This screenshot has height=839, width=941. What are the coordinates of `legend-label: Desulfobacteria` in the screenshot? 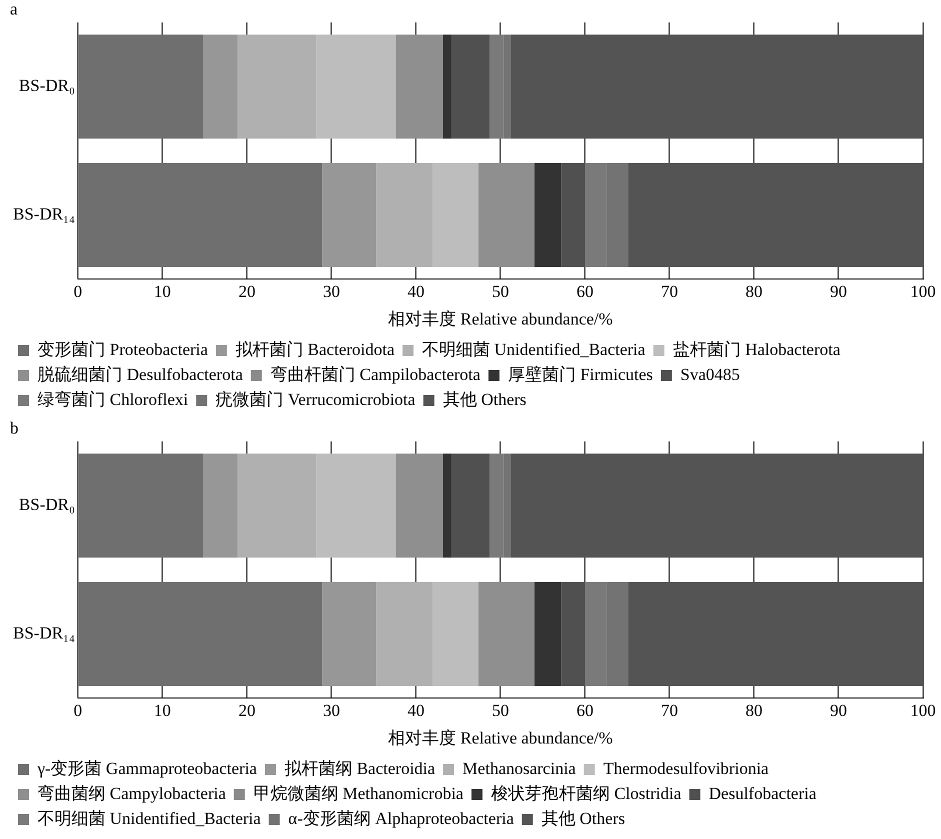 It's located at (762, 793).